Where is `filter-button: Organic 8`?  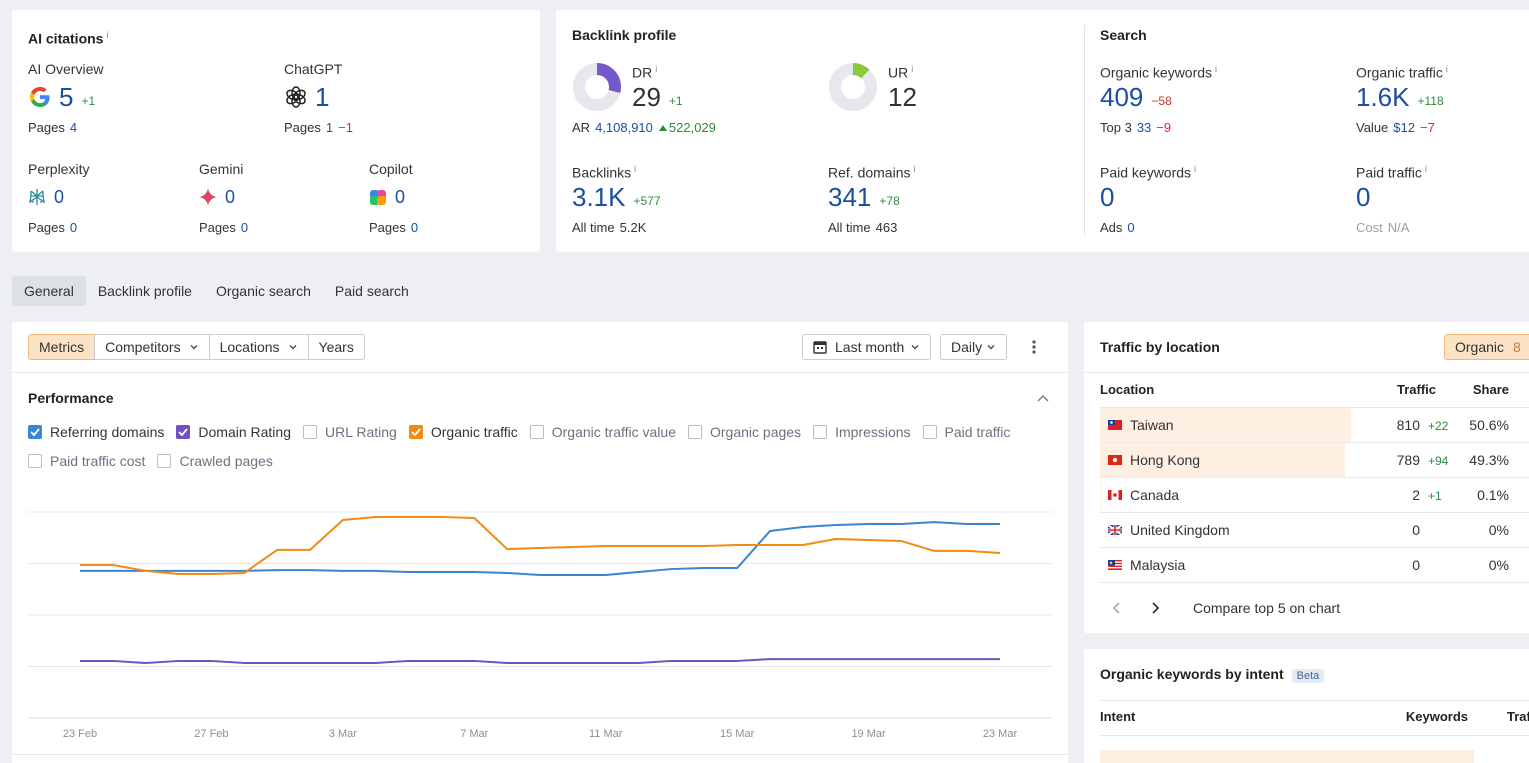
filter-button: Organic 8 is located at coordinates (1486, 347).